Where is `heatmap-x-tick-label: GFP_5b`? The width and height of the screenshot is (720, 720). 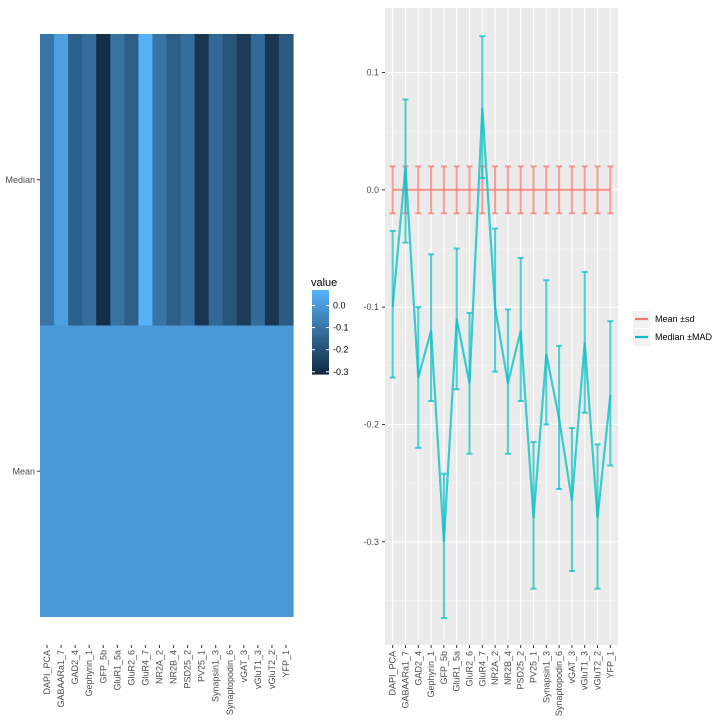
heatmap-x-tick-label: GFP_5b is located at coordinates (103, 667).